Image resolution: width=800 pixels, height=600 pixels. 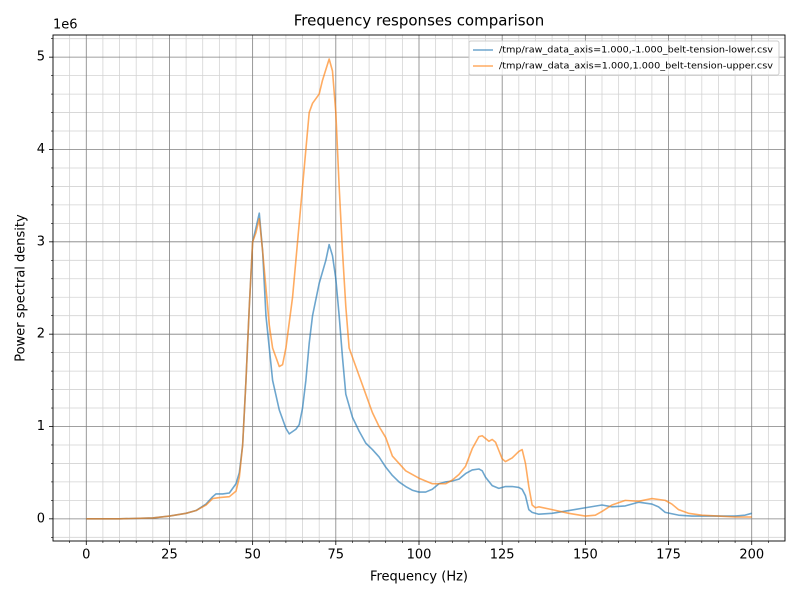 I want to click on legend-box, so click(x=624, y=58).